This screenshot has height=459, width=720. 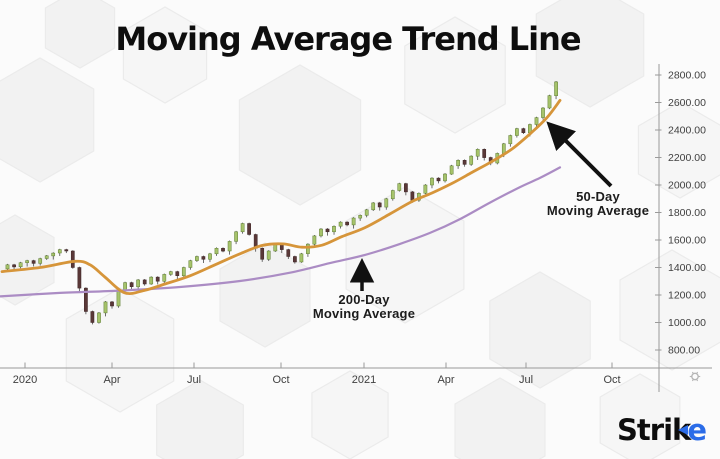 What do you see at coordinates (687, 323) in the screenshot?
I see `y-tick-label: 1000.00` at bounding box center [687, 323].